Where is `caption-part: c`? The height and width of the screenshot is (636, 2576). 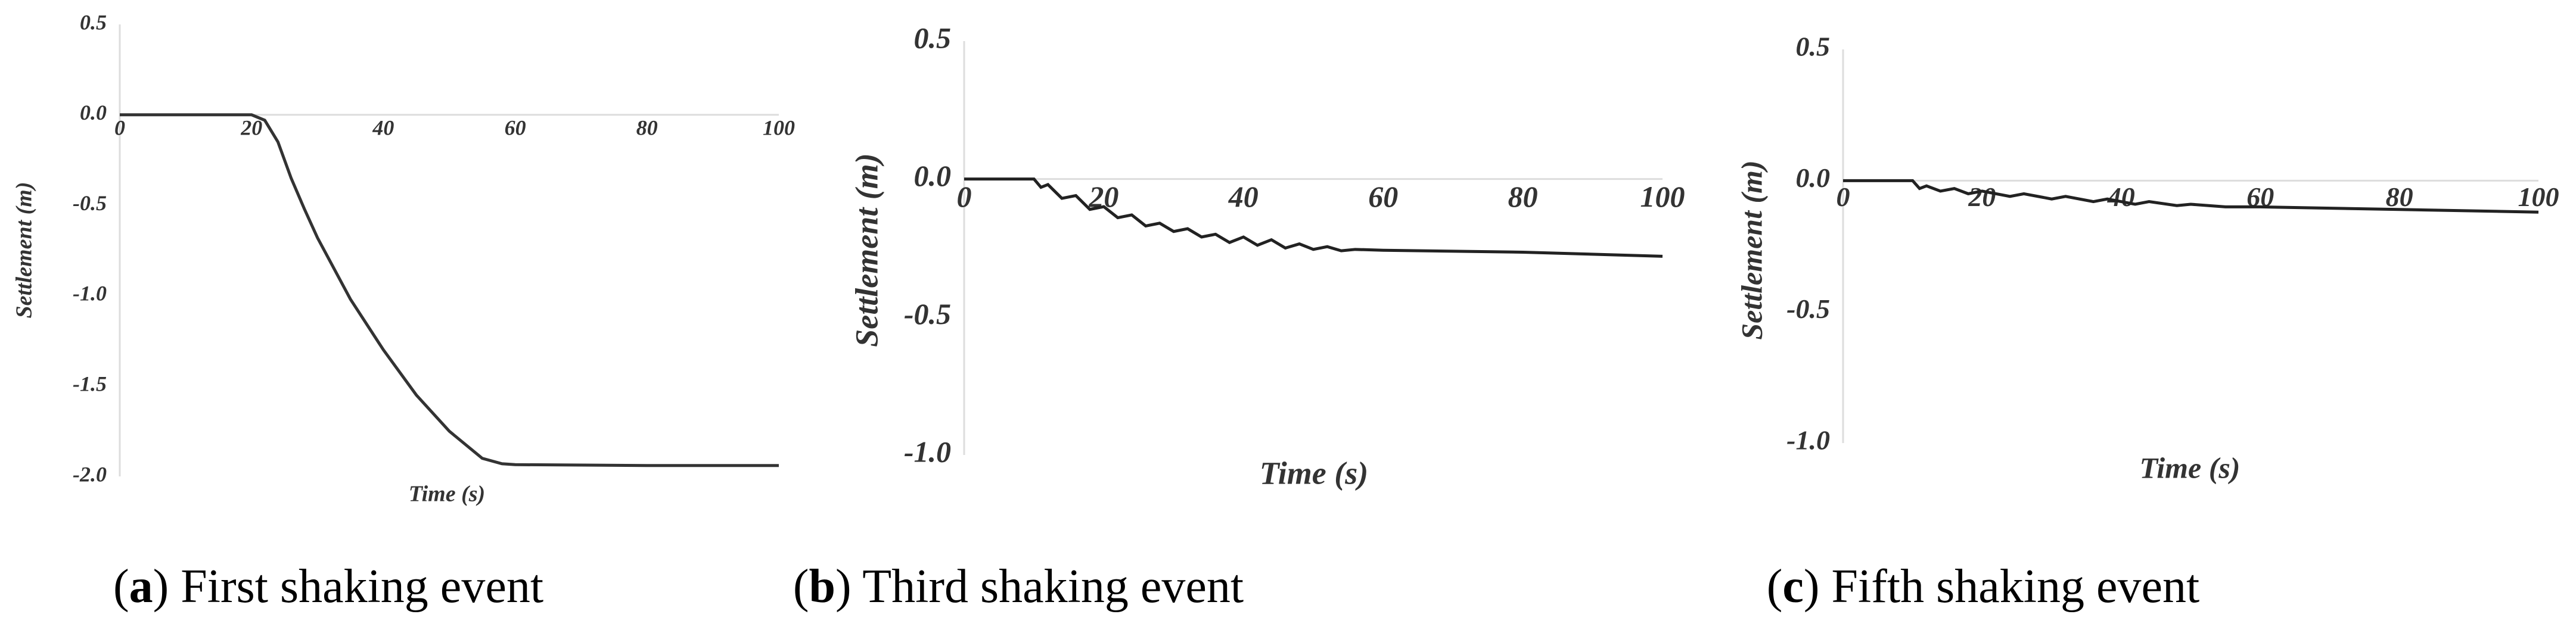 caption-part: c is located at coordinates (1793, 586).